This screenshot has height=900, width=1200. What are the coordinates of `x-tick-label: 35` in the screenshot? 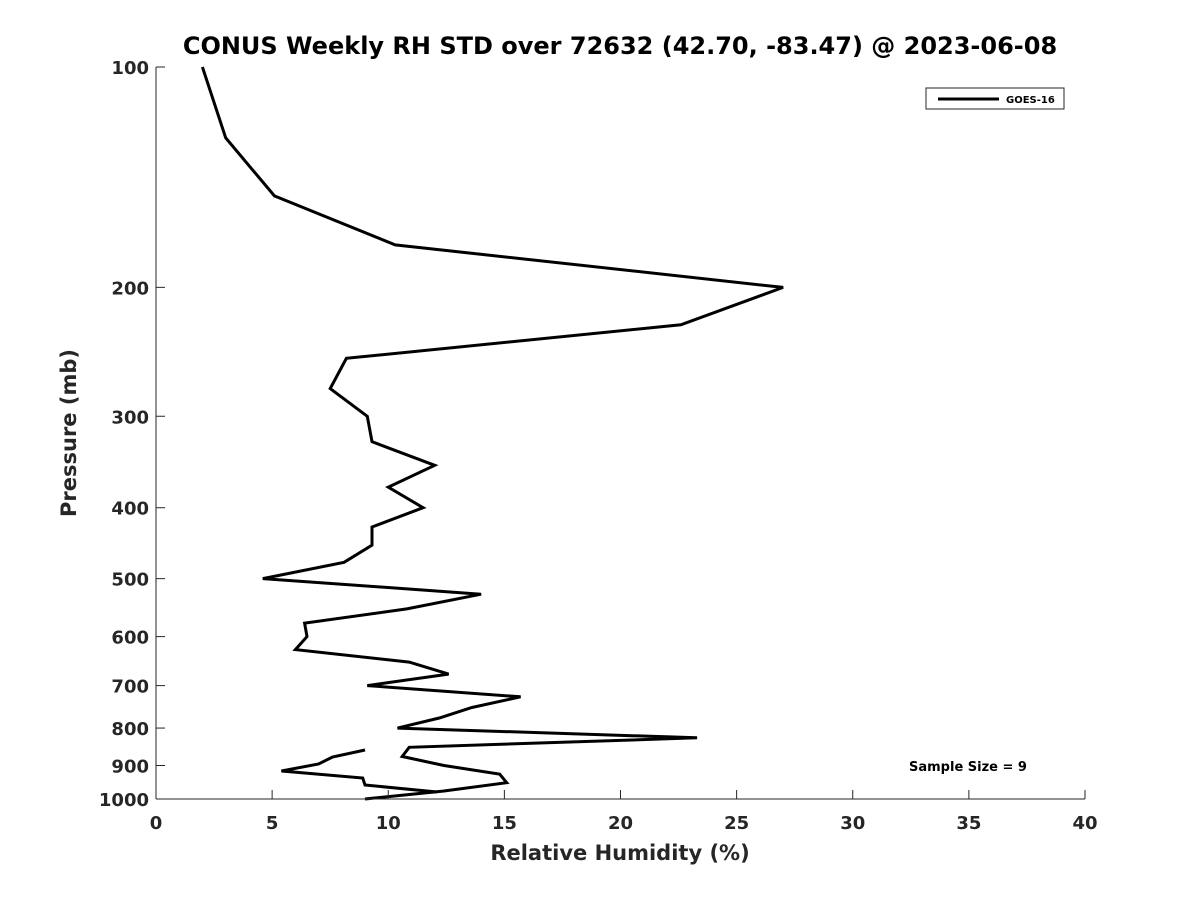 It's located at (968, 823).